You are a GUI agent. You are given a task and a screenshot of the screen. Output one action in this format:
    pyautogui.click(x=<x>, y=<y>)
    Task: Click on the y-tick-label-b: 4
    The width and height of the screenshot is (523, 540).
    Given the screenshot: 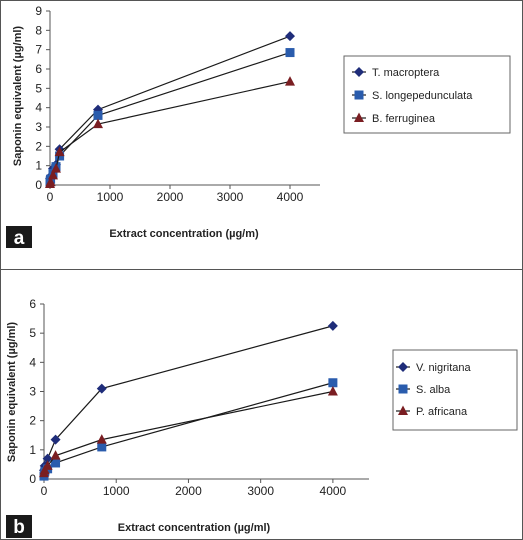 What is the action you would take?
    pyautogui.click(x=32, y=362)
    